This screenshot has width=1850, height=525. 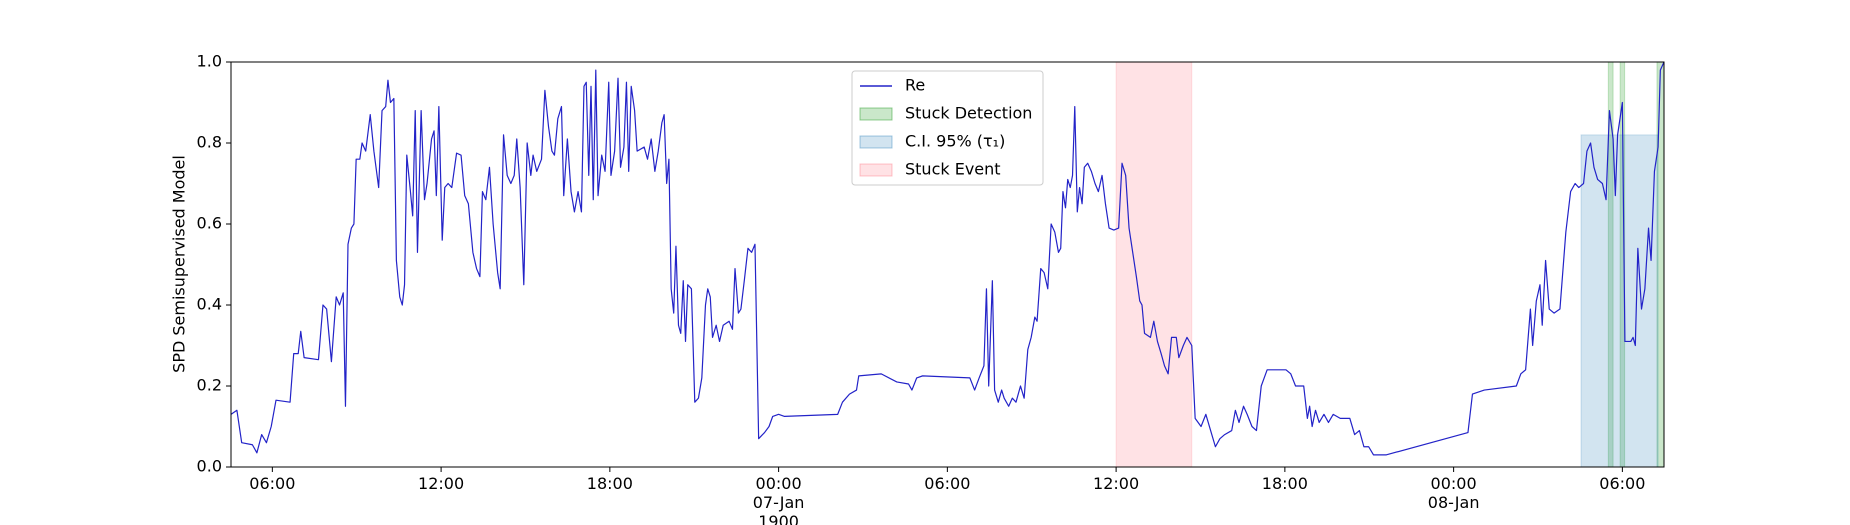 What do you see at coordinates (209, 142) in the screenshot?
I see `y-tick-label: 0.8` at bounding box center [209, 142].